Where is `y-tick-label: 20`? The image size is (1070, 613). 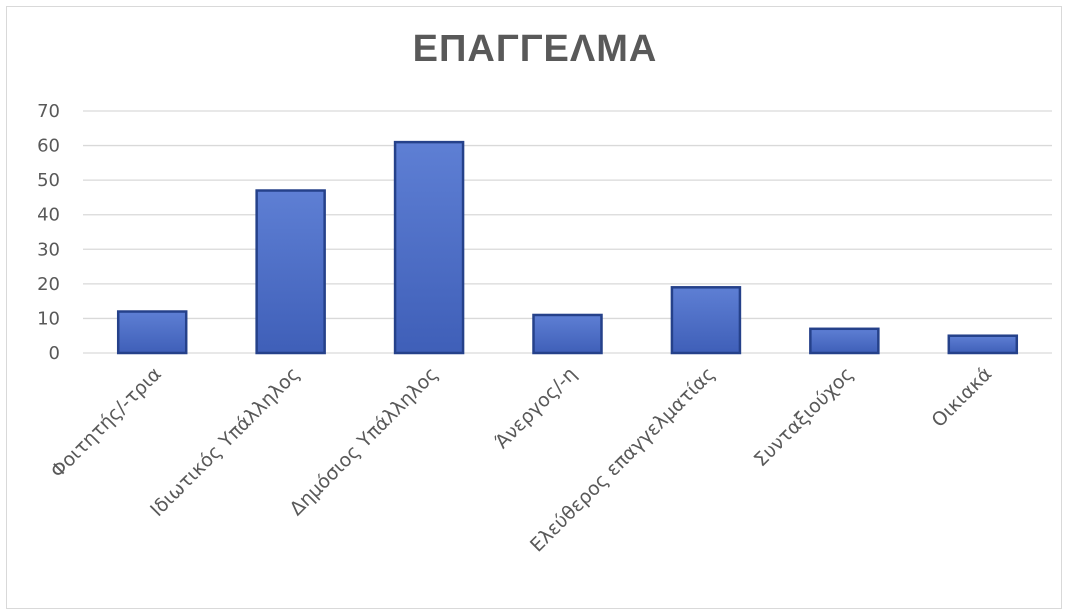
y-tick-label: 20 is located at coordinates (48, 284).